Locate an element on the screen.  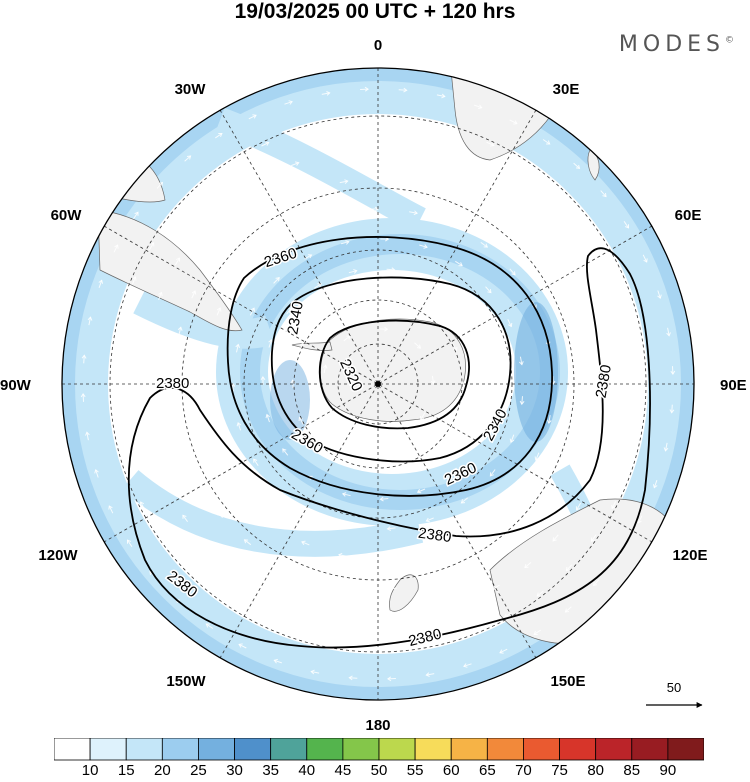
land-south-america-east is located at coordinates (135, 176).